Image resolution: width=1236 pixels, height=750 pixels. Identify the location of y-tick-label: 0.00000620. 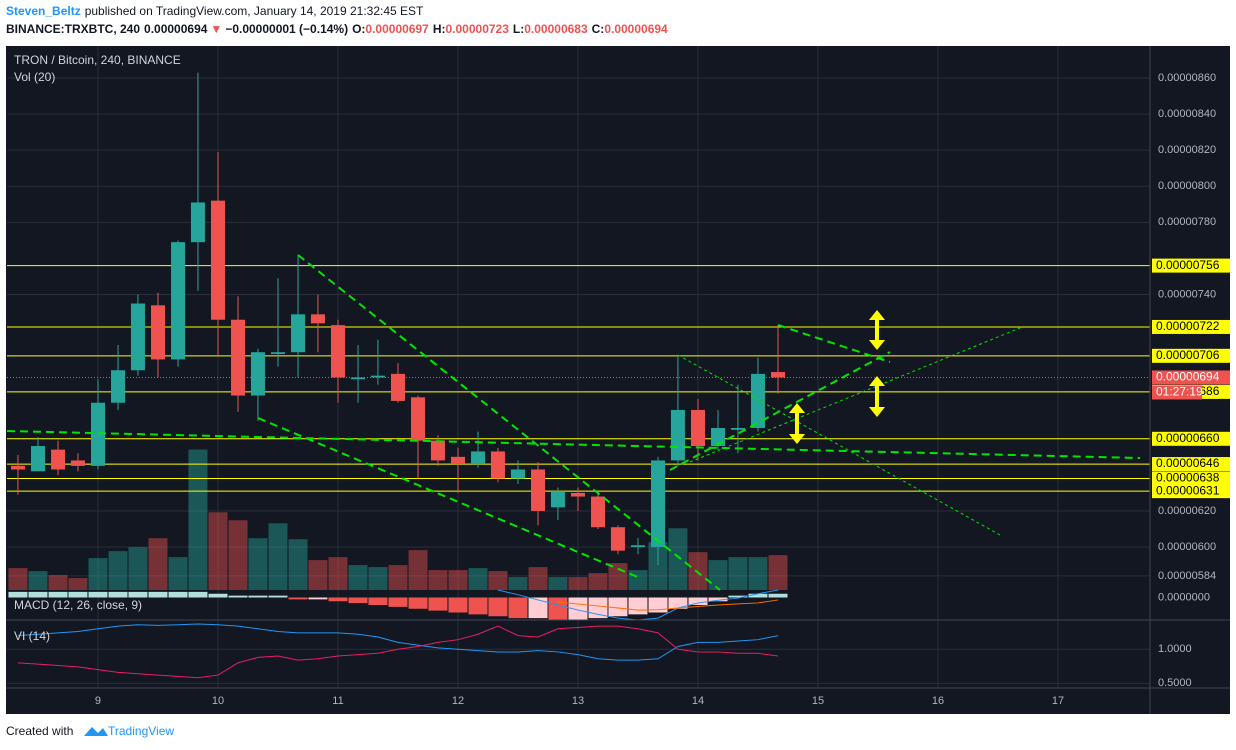
(1187, 511).